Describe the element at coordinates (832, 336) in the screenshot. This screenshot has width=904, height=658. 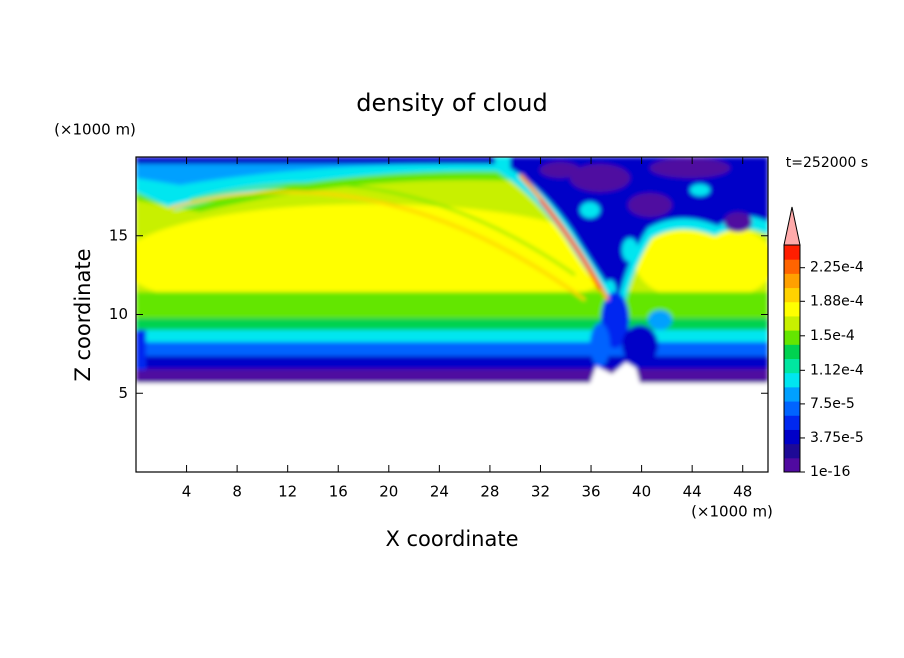
I see `colorbar-tick-label: 1.5e-4` at that location.